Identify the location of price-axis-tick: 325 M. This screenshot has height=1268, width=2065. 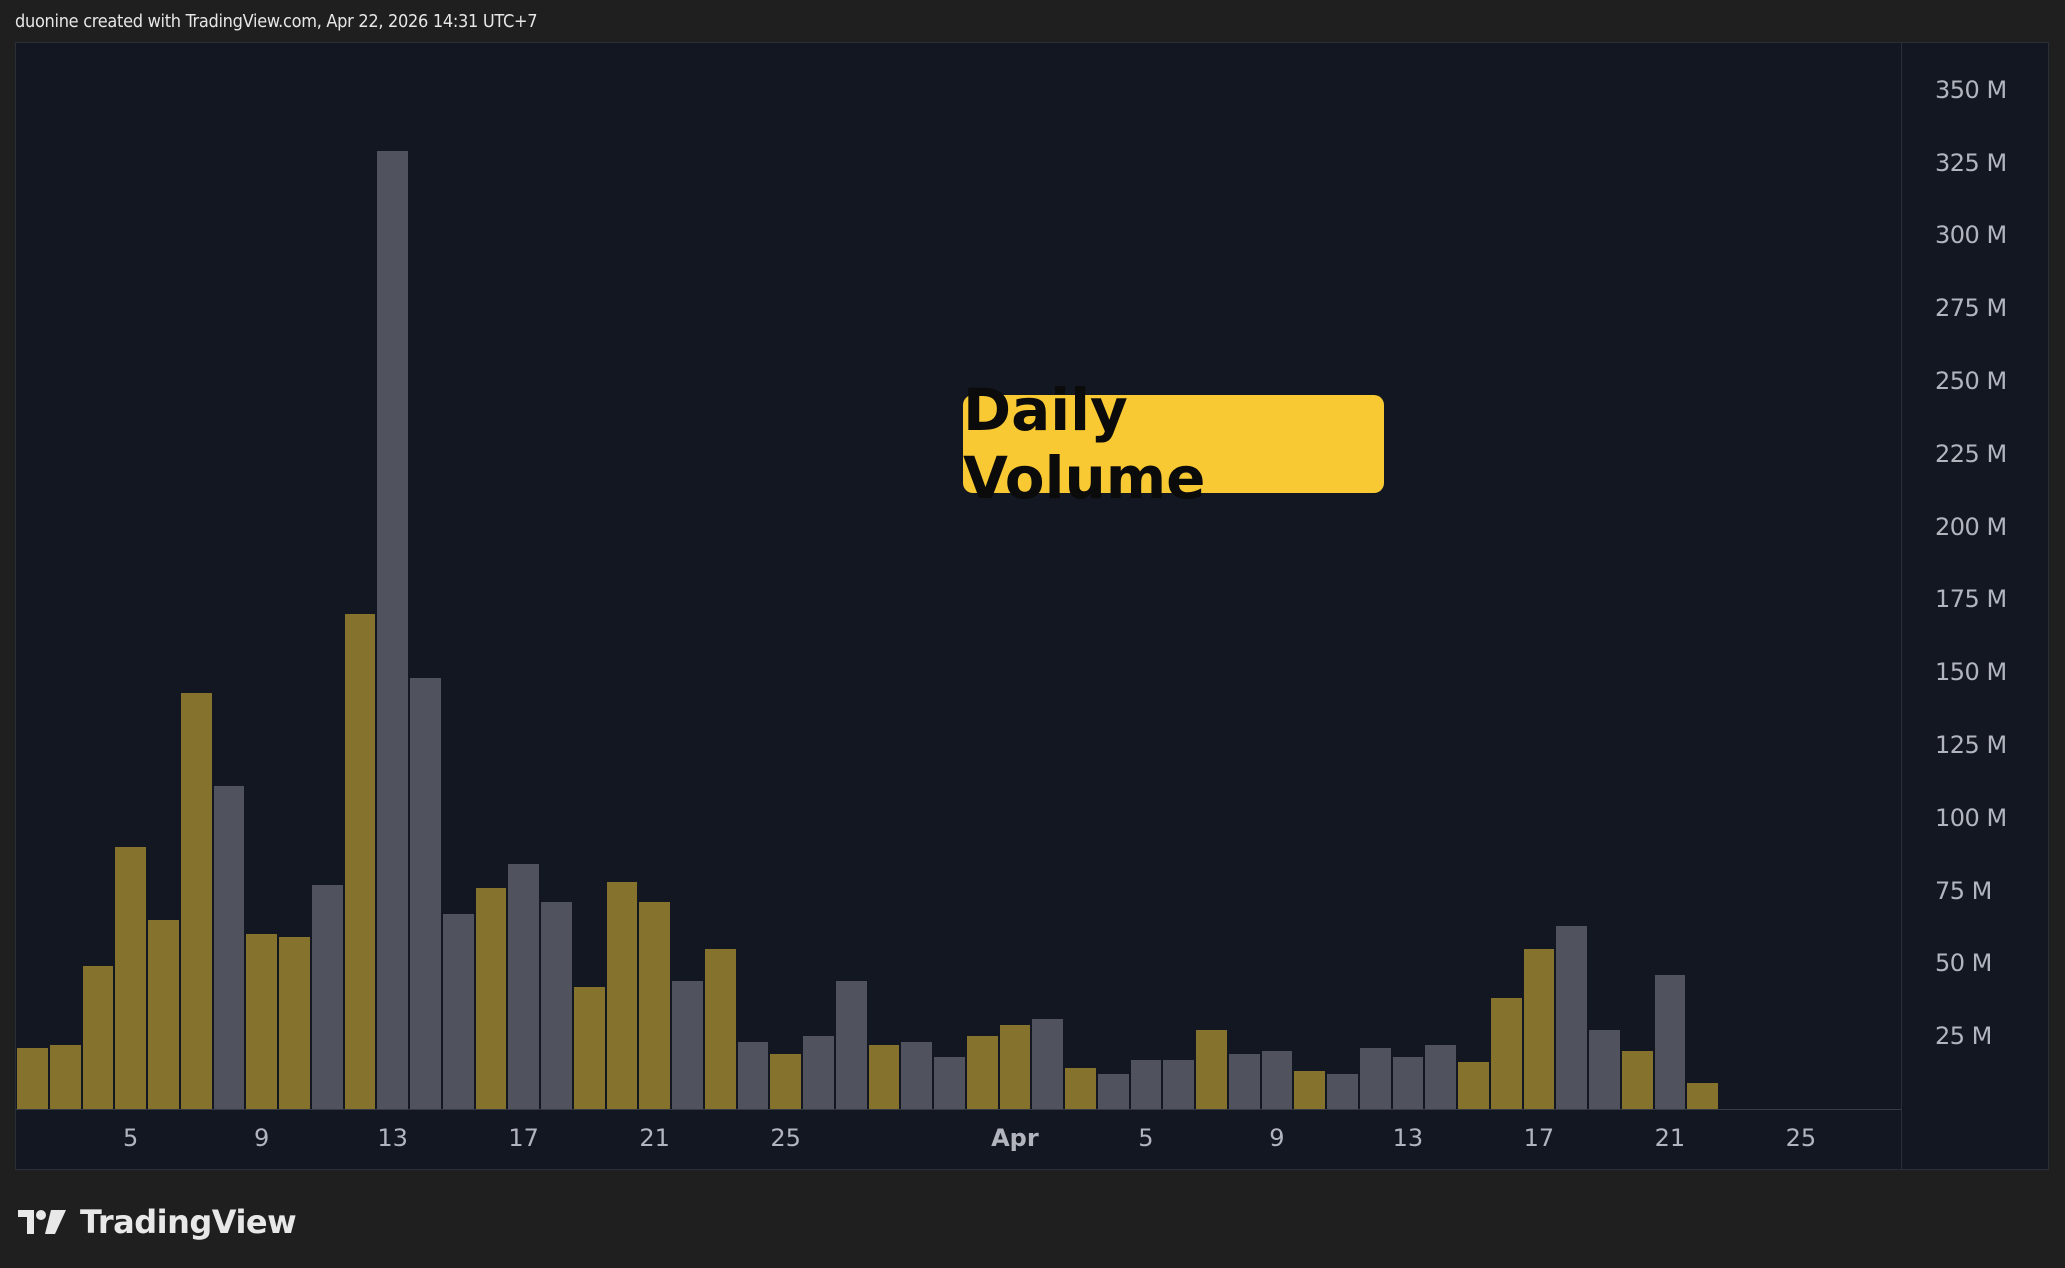
(1971, 162).